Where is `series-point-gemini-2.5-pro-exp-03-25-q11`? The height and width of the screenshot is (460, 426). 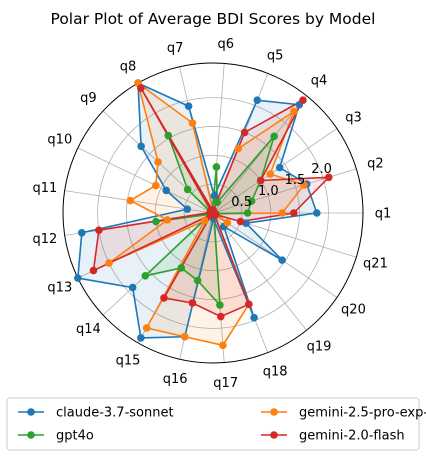 series-point-gemini-2.5-pro-exp-03-25-q11 is located at coordinates (130, 200).